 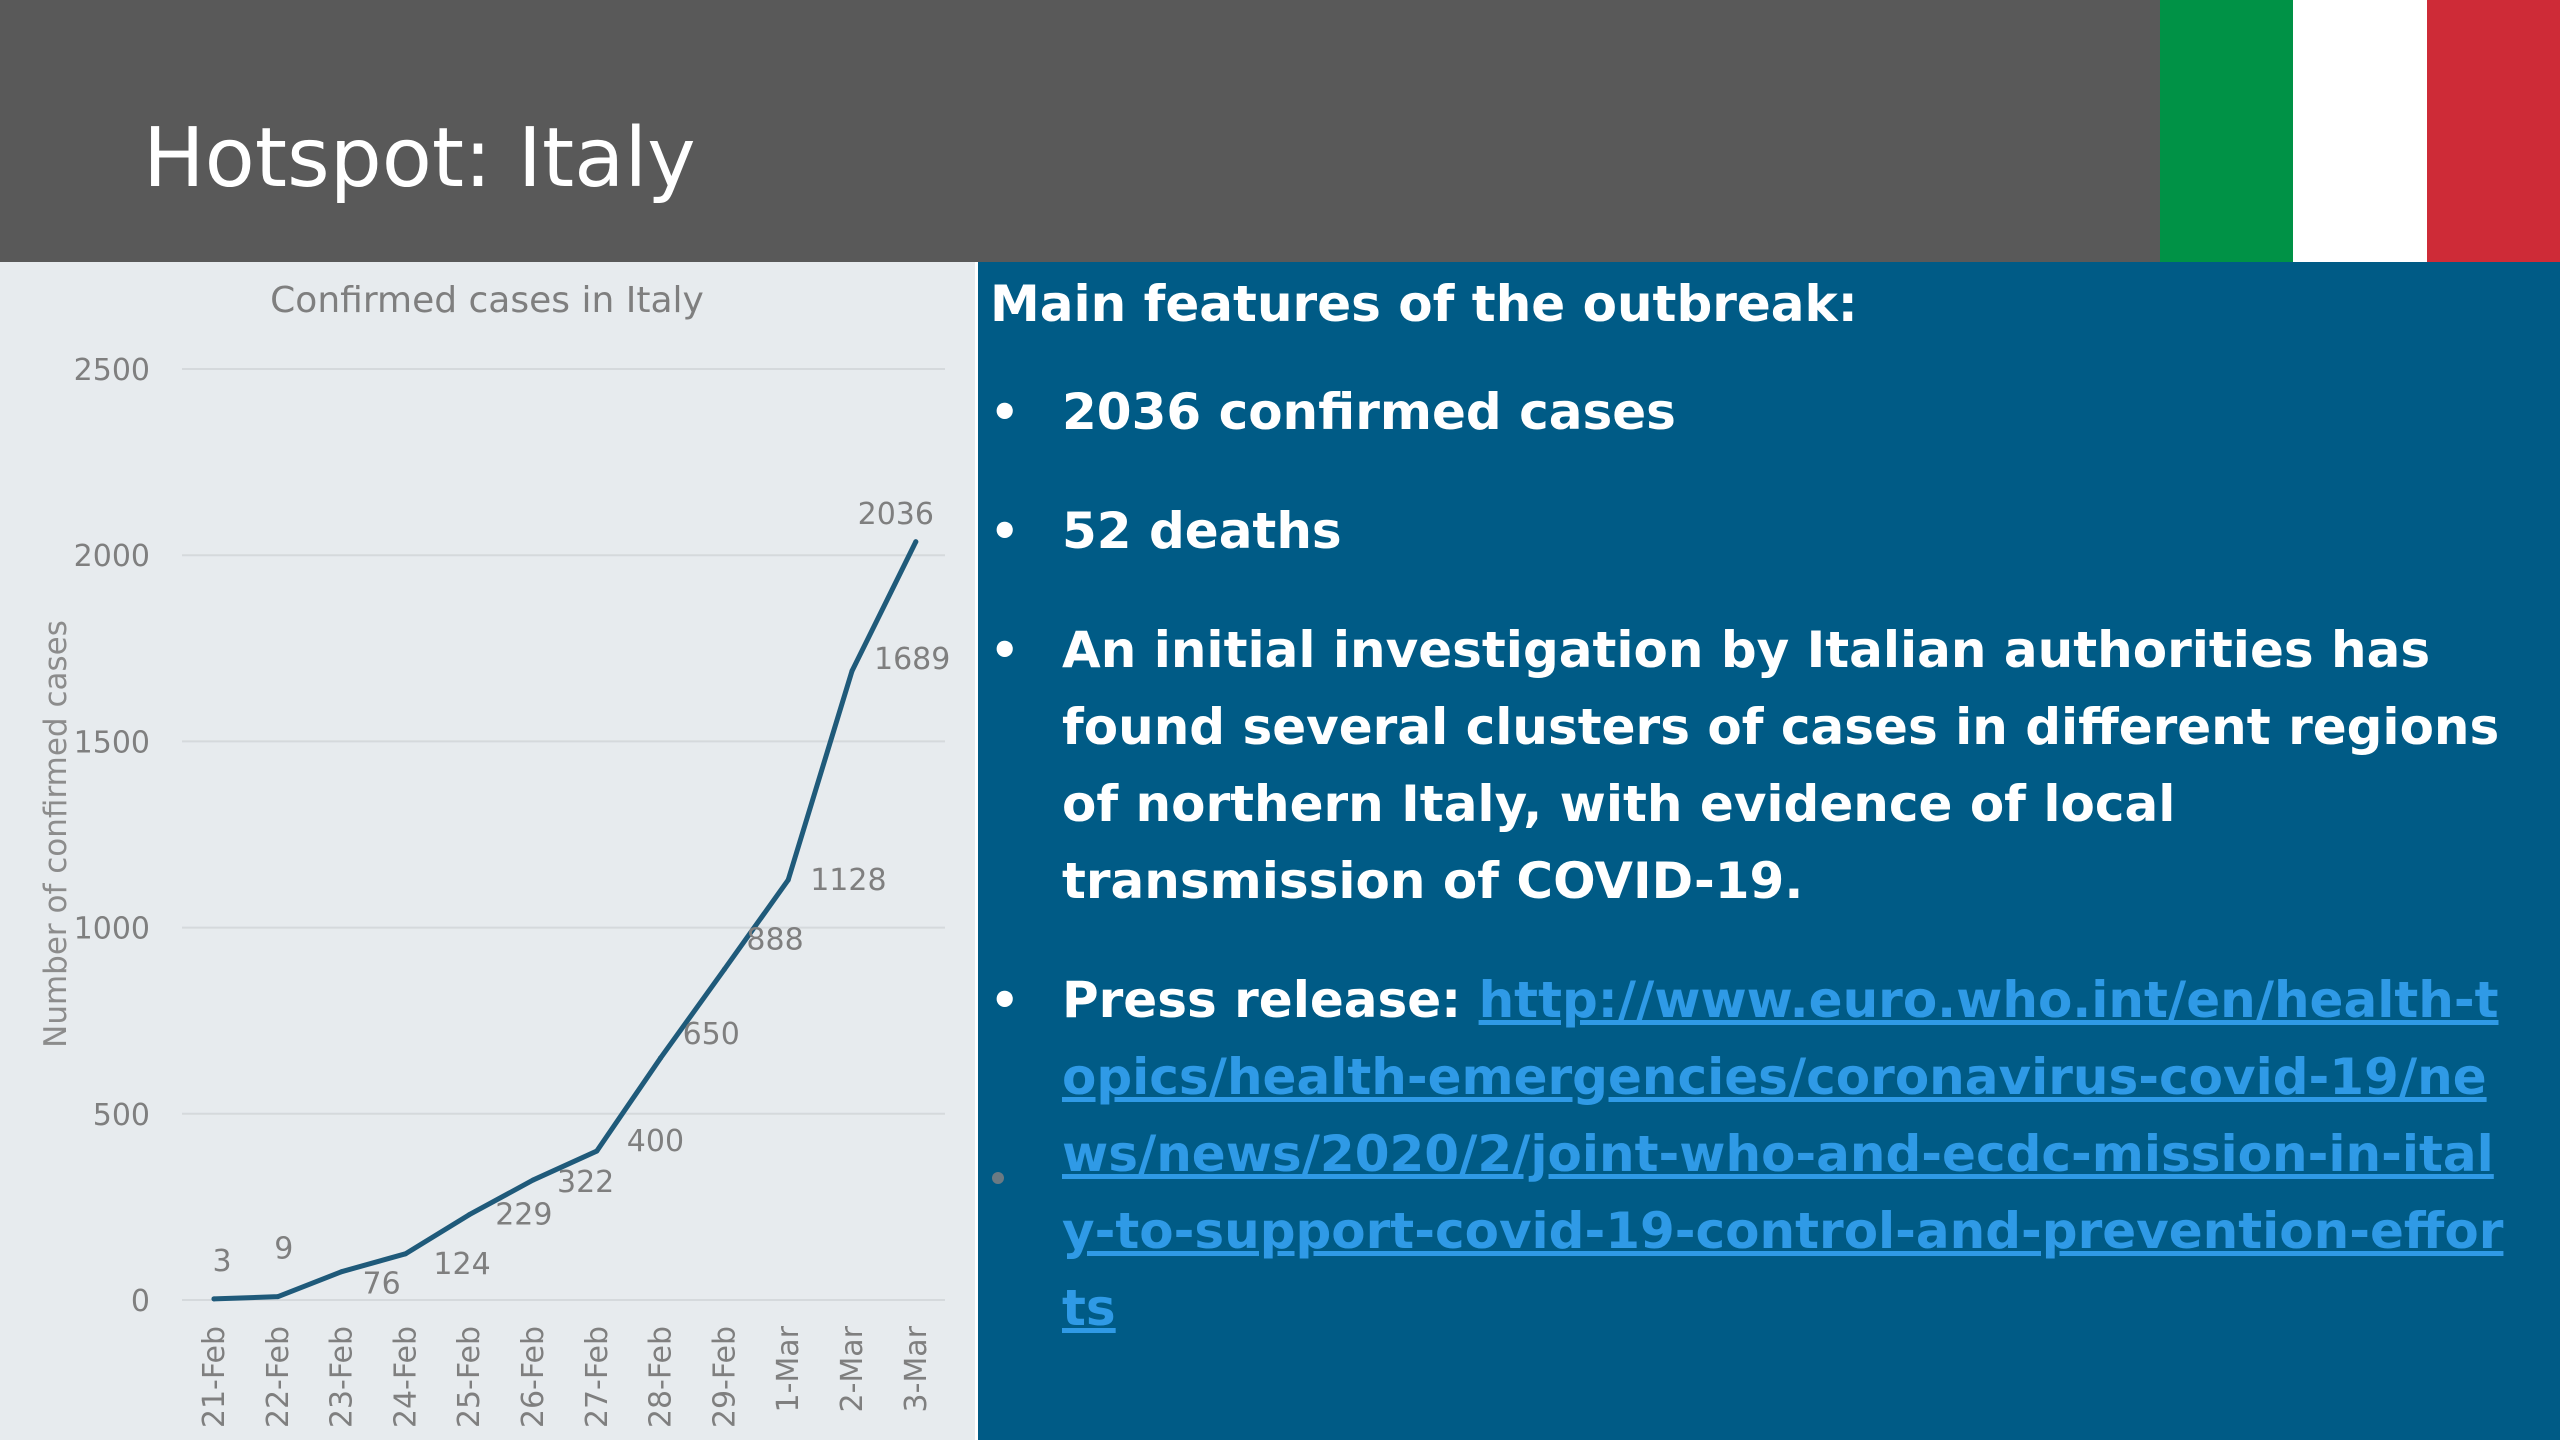 What do you see at coordinates (1769, 412) in the screenshot?
I see `bullet-confirmed-cases: • 2036 confirmed cases` at bounding box center [1769, 412].